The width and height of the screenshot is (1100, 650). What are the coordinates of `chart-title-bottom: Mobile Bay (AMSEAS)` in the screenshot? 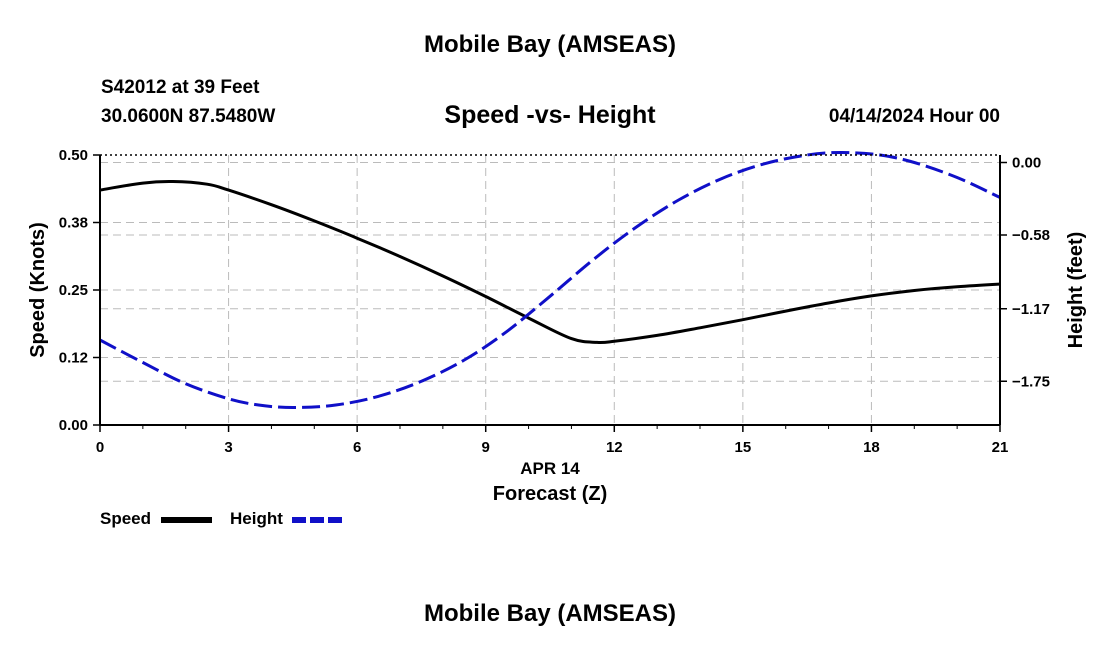 It's located at (550, 613).